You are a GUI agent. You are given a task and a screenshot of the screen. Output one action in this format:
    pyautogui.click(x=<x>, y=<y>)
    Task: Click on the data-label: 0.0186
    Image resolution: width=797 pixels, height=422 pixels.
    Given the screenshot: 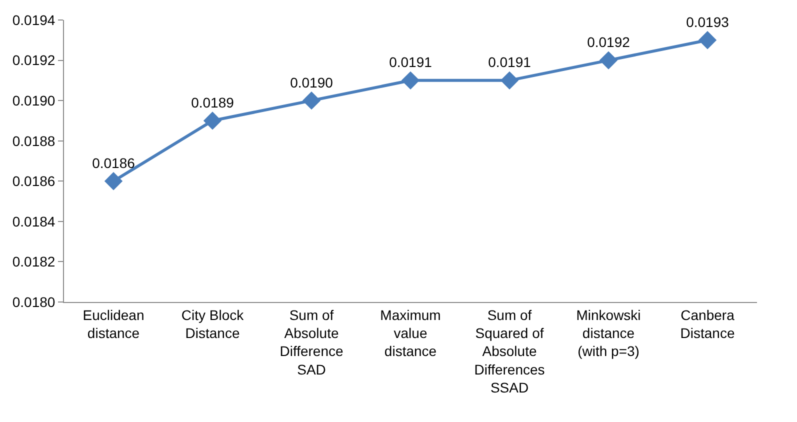 What is the action you would take?
    pyautogui.click(x=114, y=162)
    